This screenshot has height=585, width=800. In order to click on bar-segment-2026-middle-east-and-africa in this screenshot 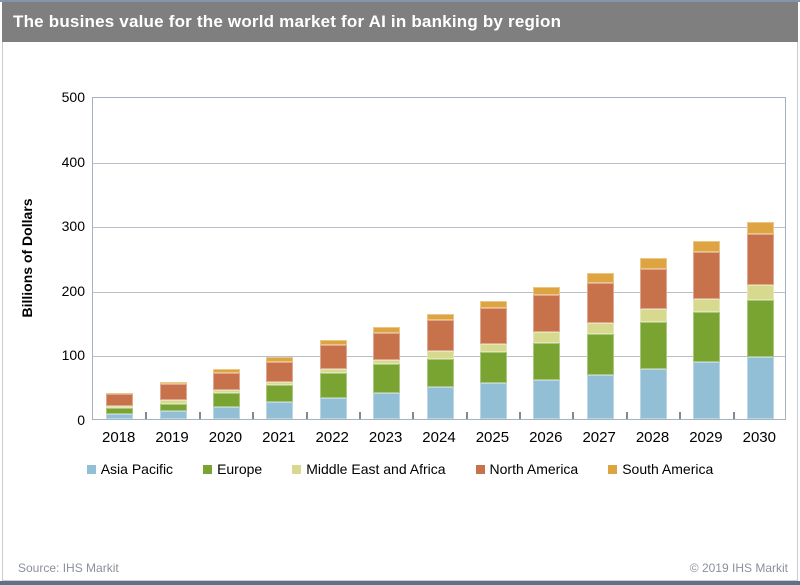, I will do `click(547, 338)`.